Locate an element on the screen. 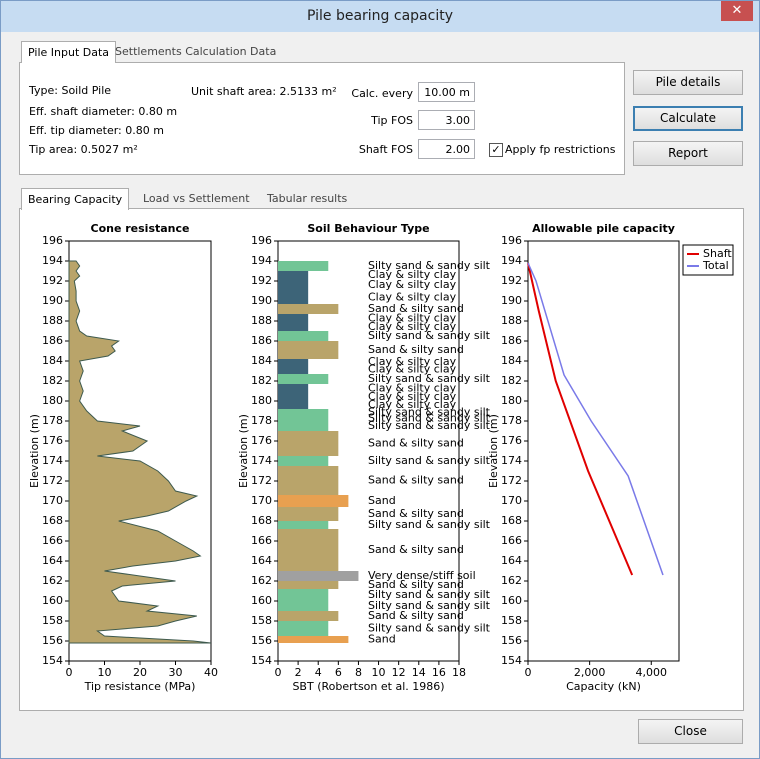 The height and width of the screenshot is (759, 760). x-tick-label: 14 is located at coordinates (419, 672).